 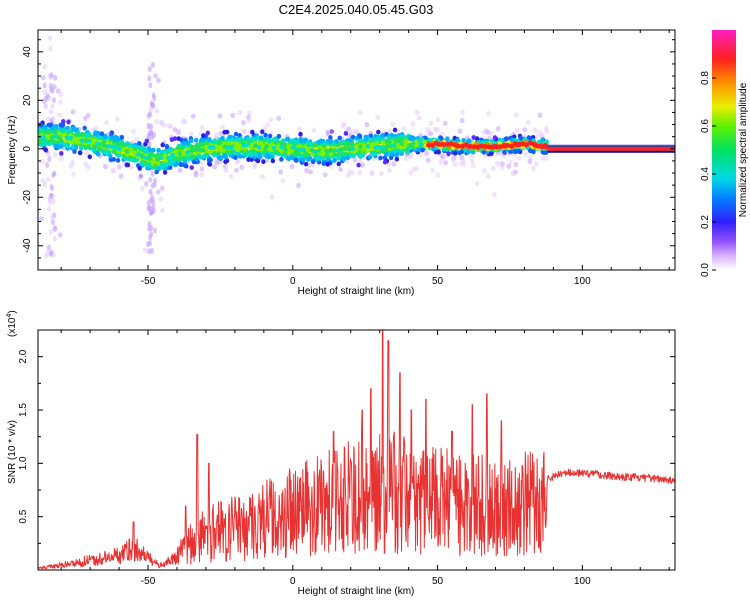 What do you see at coordinates (356, 291) in the screenshot?
I see `spectrogram-xlabel: Height of straight line (km)` at bounding box center [356, 291].